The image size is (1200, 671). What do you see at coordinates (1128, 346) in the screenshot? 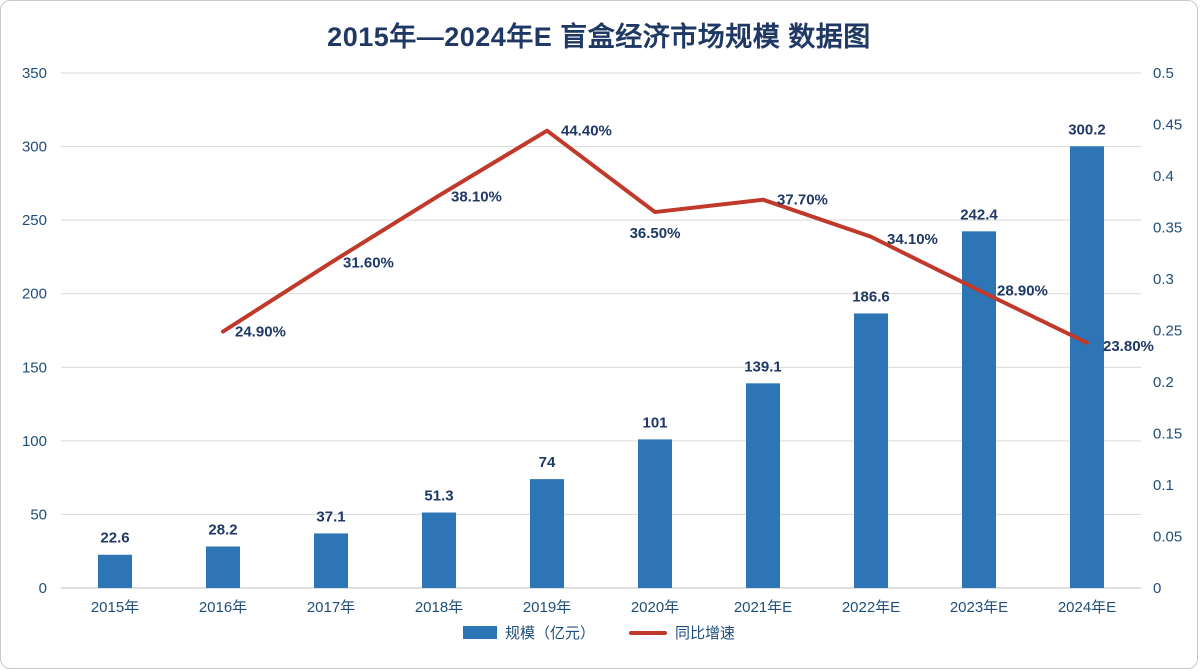
I see `svg-text: 23.80%` at bounding box center [1128, 346].